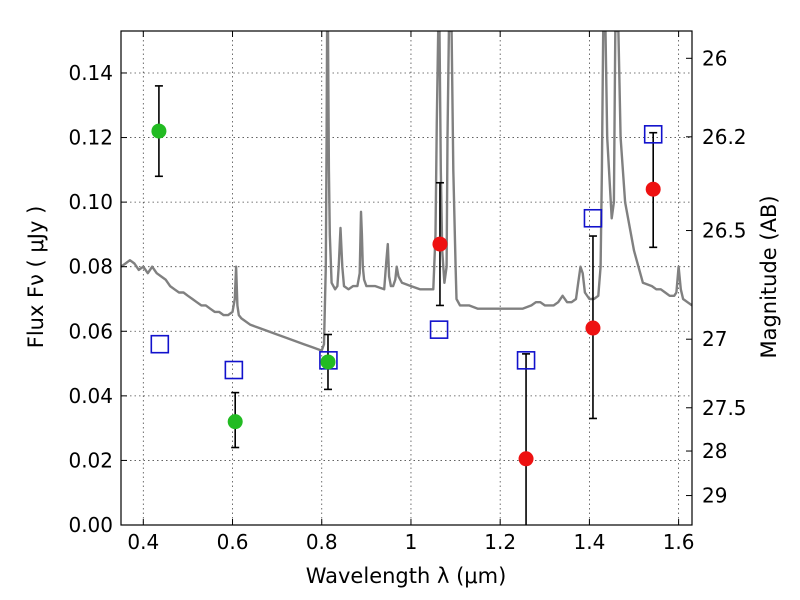 The width and height of the screenshot is (800, 600). What do you see at coordinates (714, 451) in the screenshot?
I see `y2-tick-label: 28` at bounding box center [714, 451].